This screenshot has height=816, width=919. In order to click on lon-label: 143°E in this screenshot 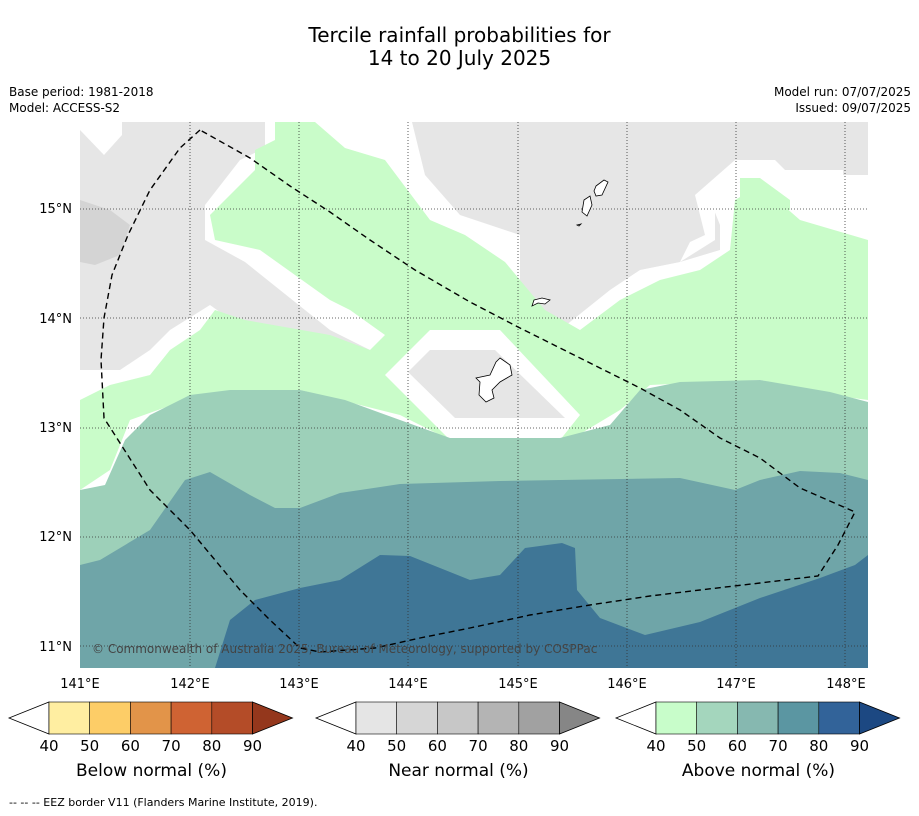, I will do `click(299, 684)`.